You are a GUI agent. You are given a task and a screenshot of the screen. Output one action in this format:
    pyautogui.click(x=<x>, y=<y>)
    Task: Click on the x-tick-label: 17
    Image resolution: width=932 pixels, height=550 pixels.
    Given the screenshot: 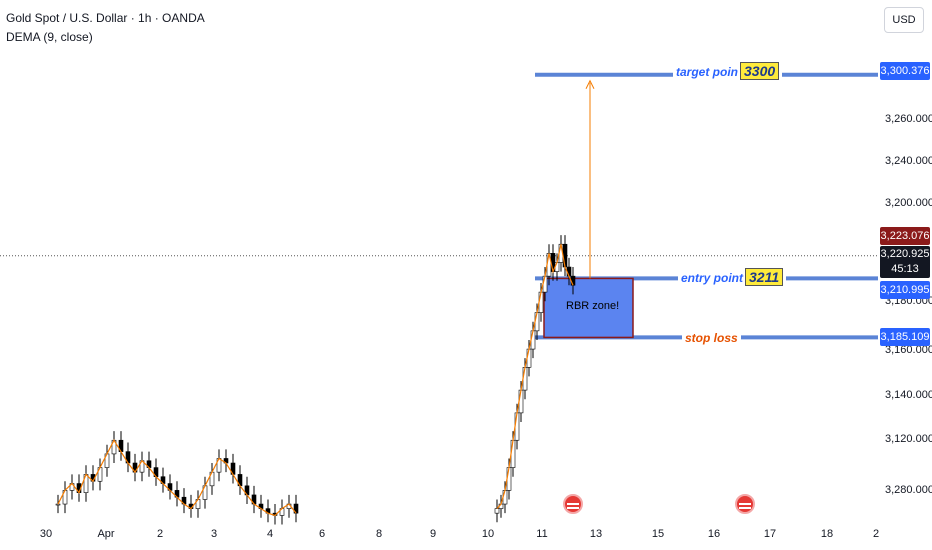 What is the action you would take?
    pyautogui.click(x=770, y=534)
    